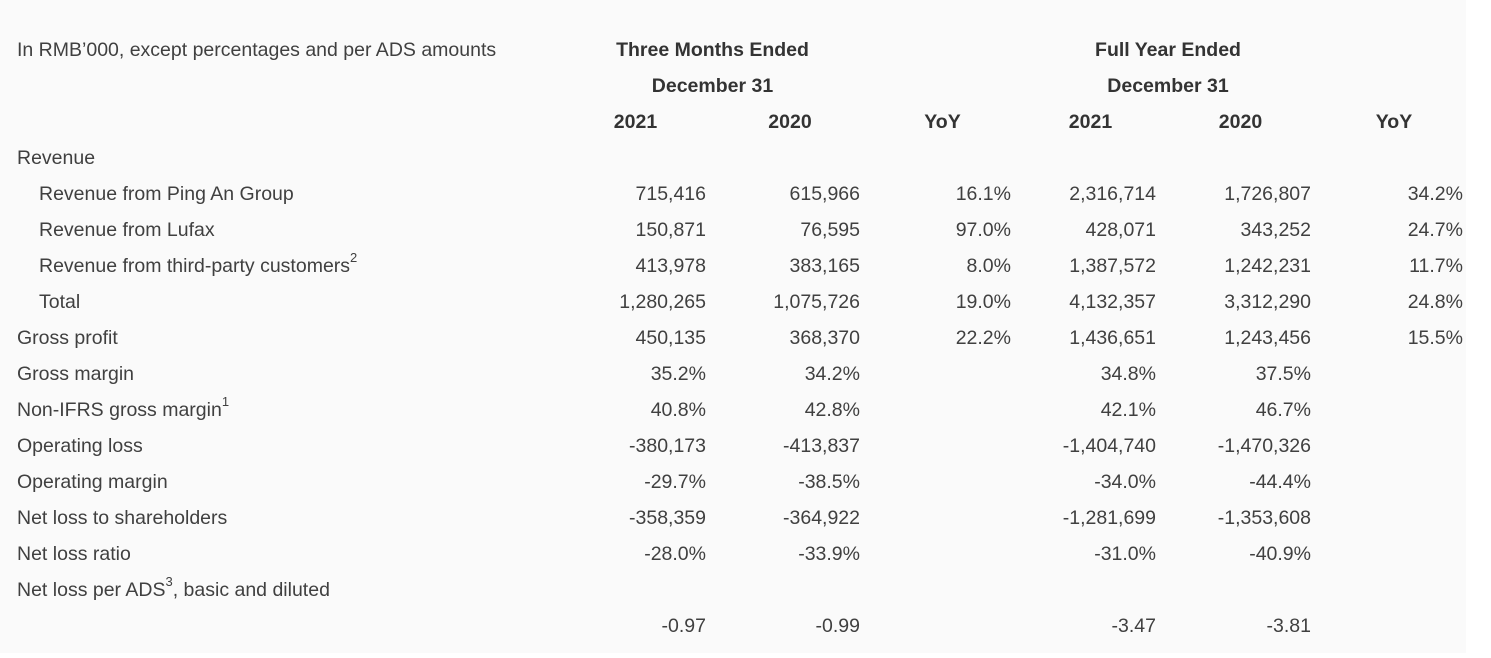  Describe the element at coordinates (92, 481) in the screenshot. I see `row-label: Operating margin` at that location.